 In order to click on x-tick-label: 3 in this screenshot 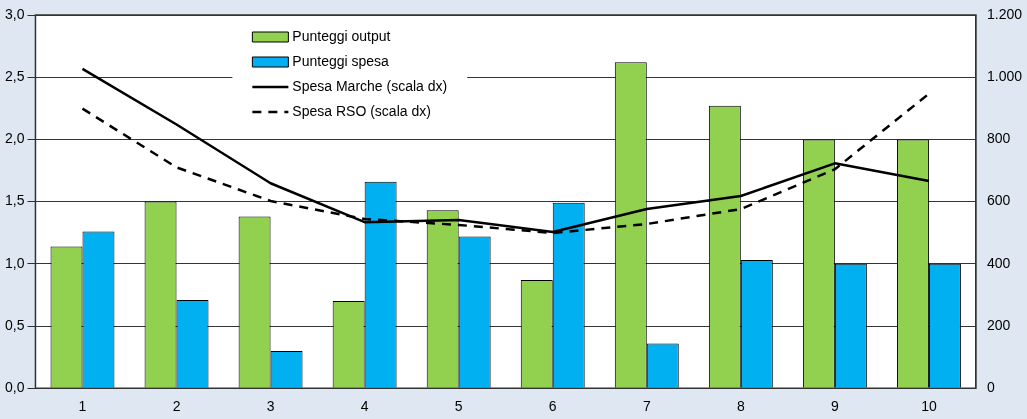, I will do `click(270, 406)`.